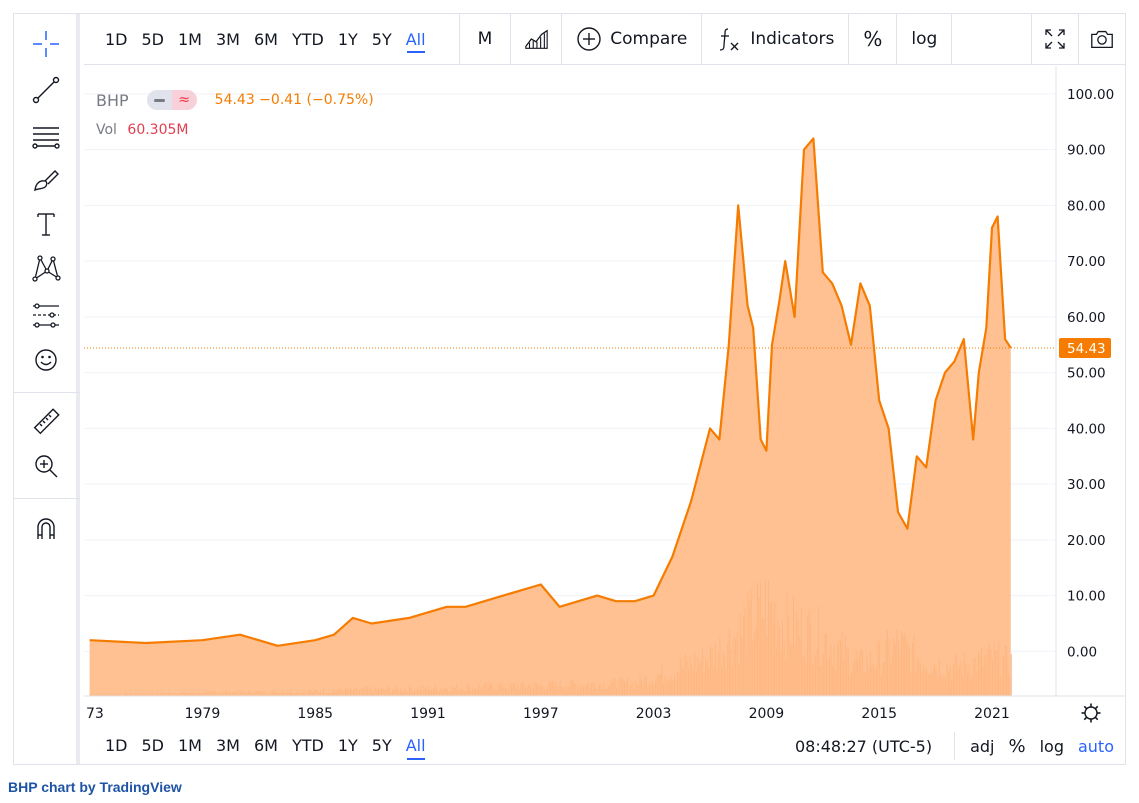  I want to click on fullscreen-icon, so click(1055, 39).